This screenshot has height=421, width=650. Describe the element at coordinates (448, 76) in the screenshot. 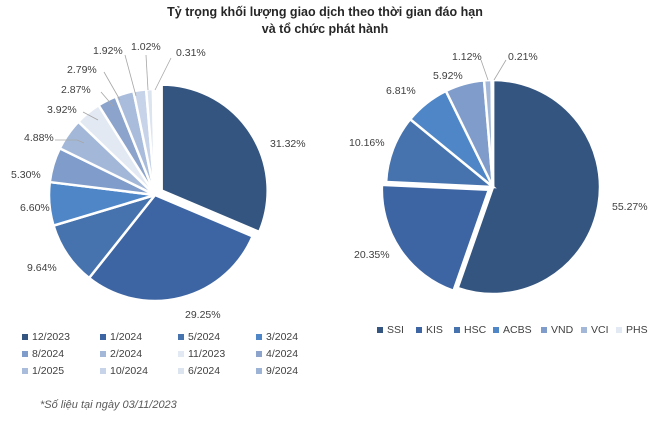

I see `data-label: 5.92%` at that location.